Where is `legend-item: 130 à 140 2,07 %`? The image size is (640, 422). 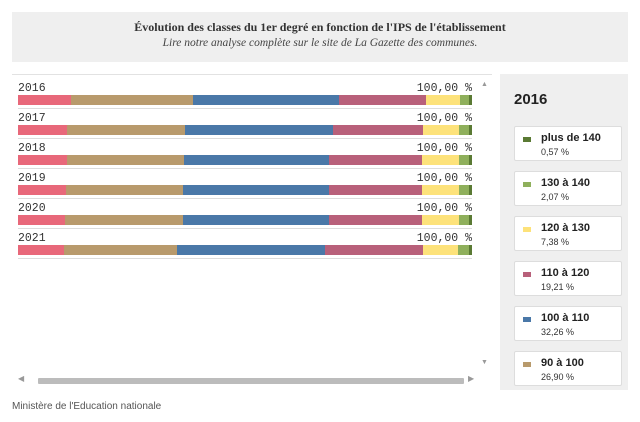 legend-item: 130 à 140 2,07 % is located at coordinates (568, 188).